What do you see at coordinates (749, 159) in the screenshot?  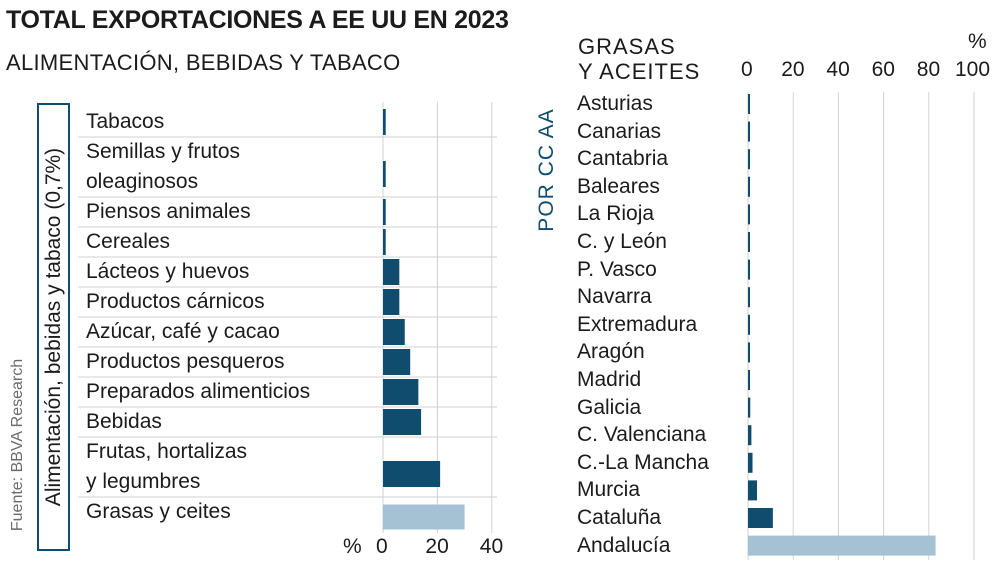 I see `right-bar-cantabria` at bounding box center [749, 159].